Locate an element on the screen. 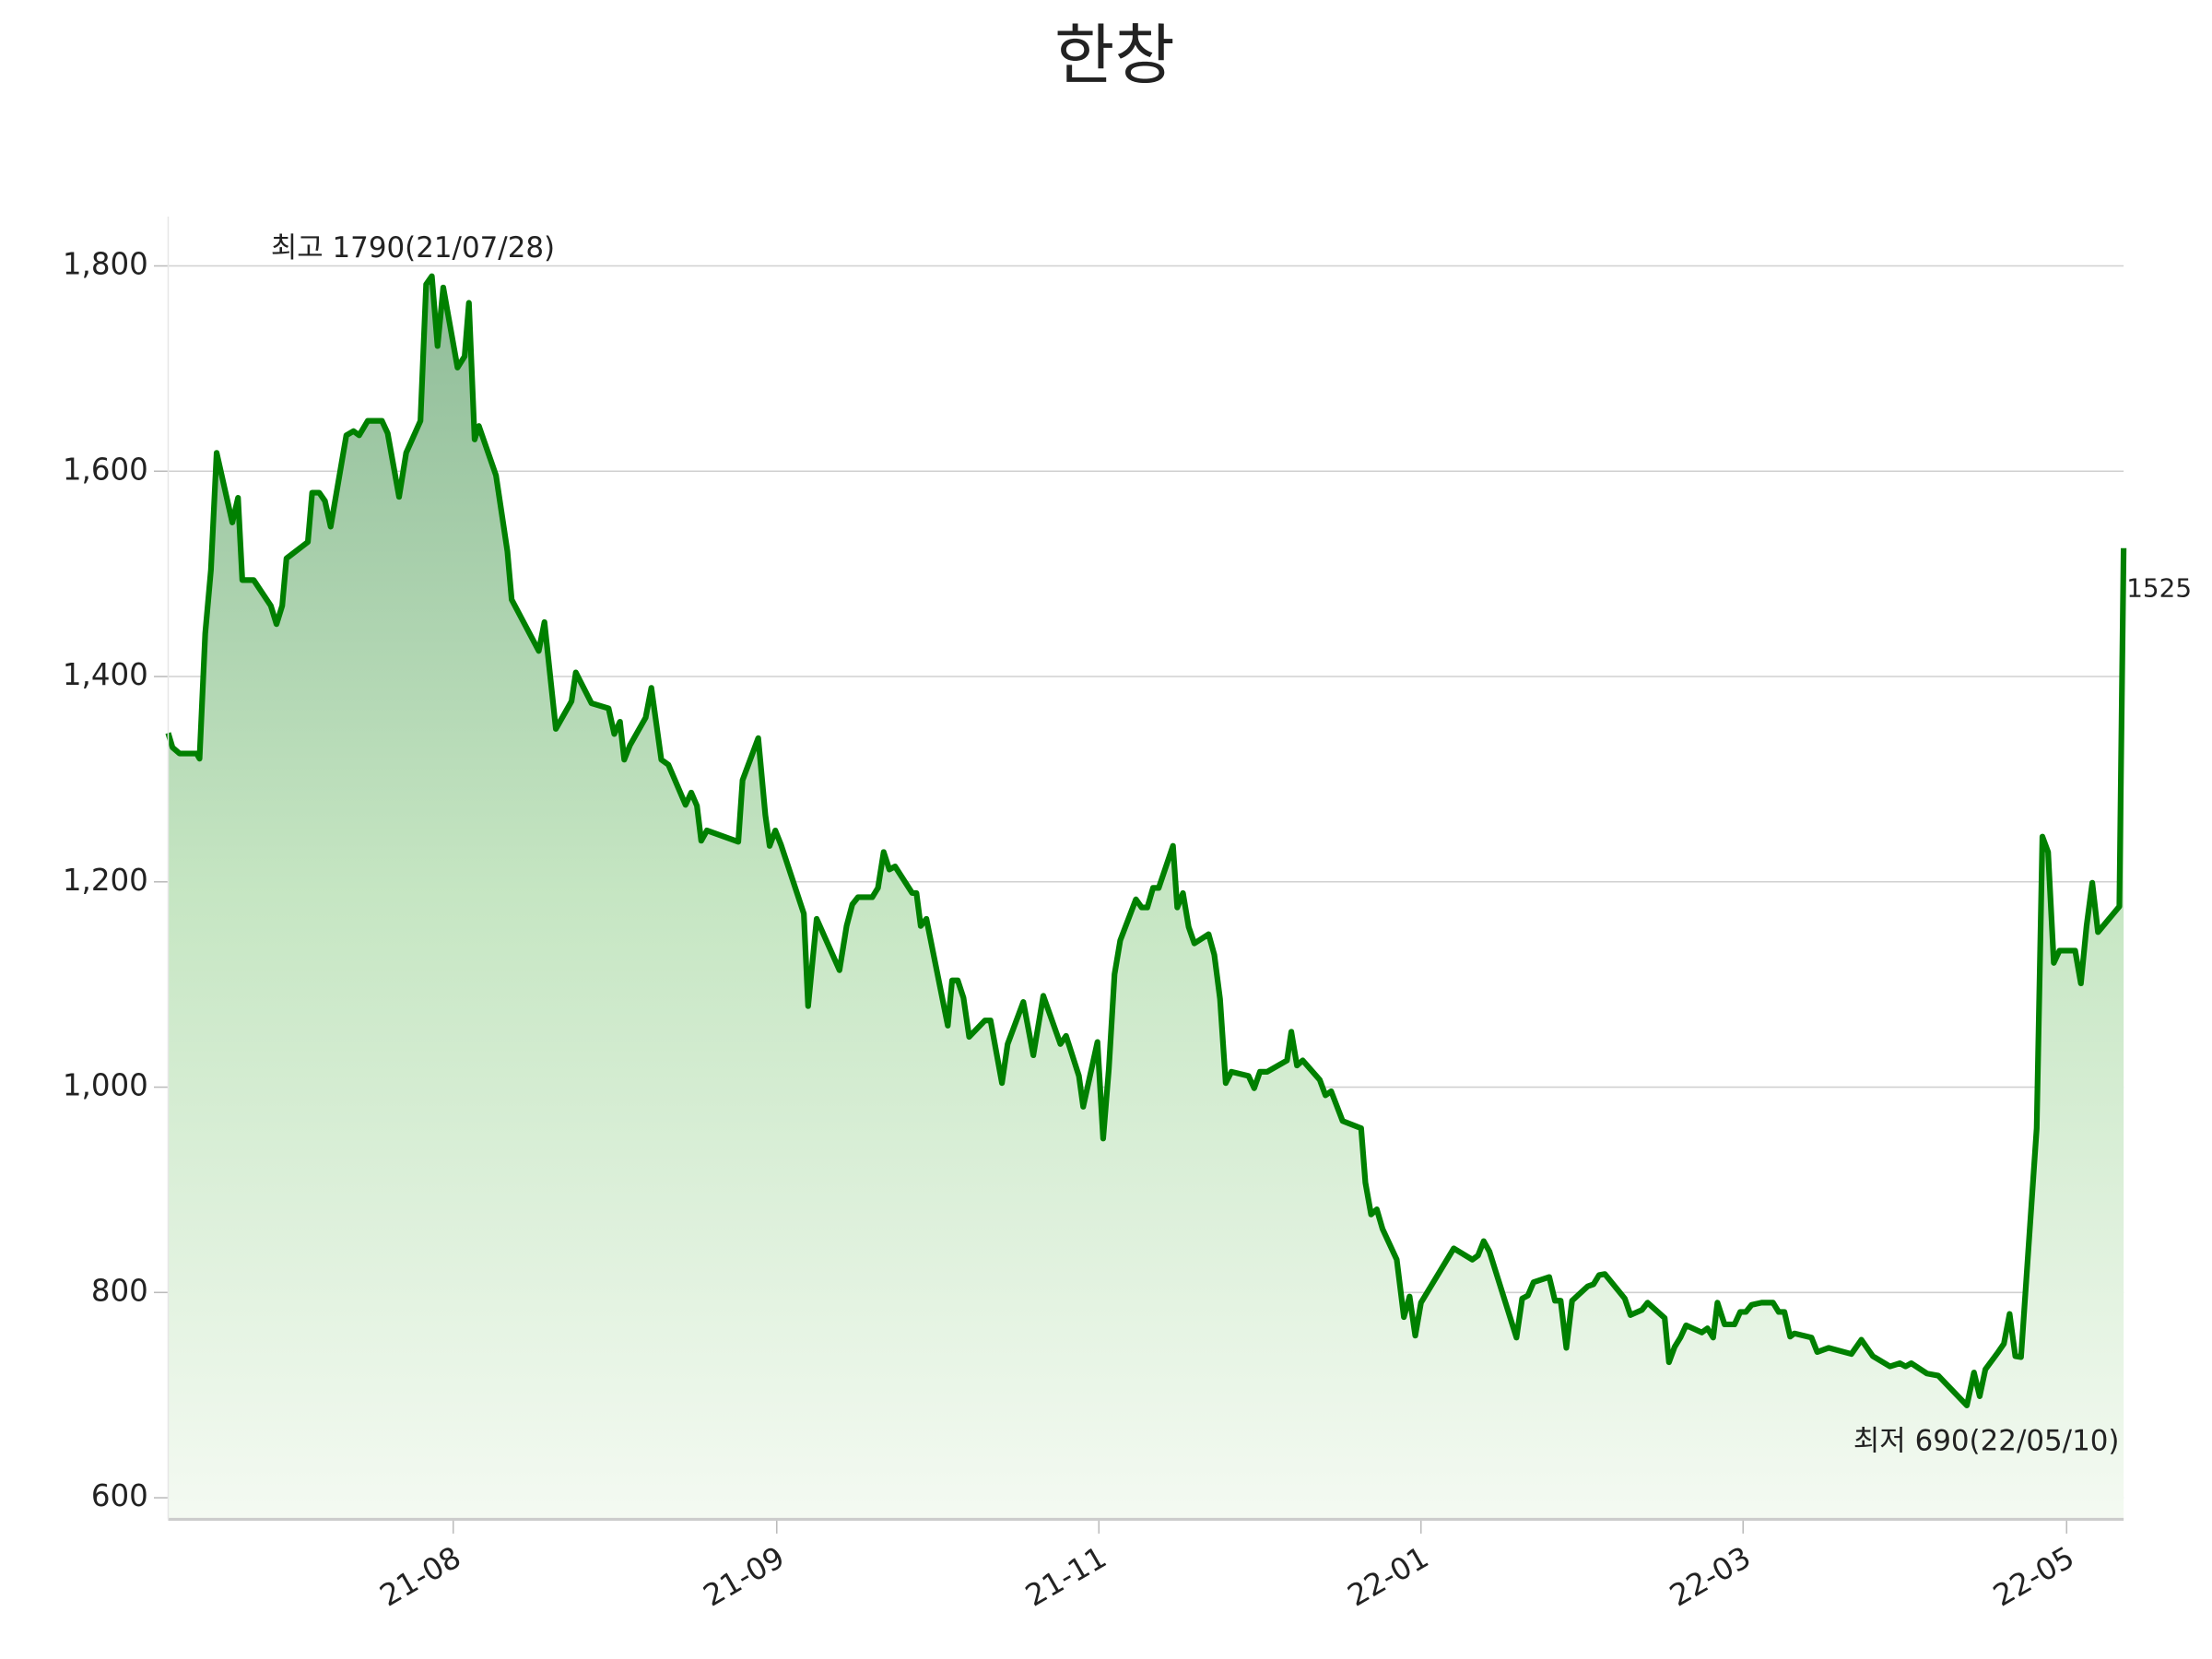 The width and height of the screenshot is (2212, 1659). y-tick-label: 800 is located at coordinates (119, 1290).